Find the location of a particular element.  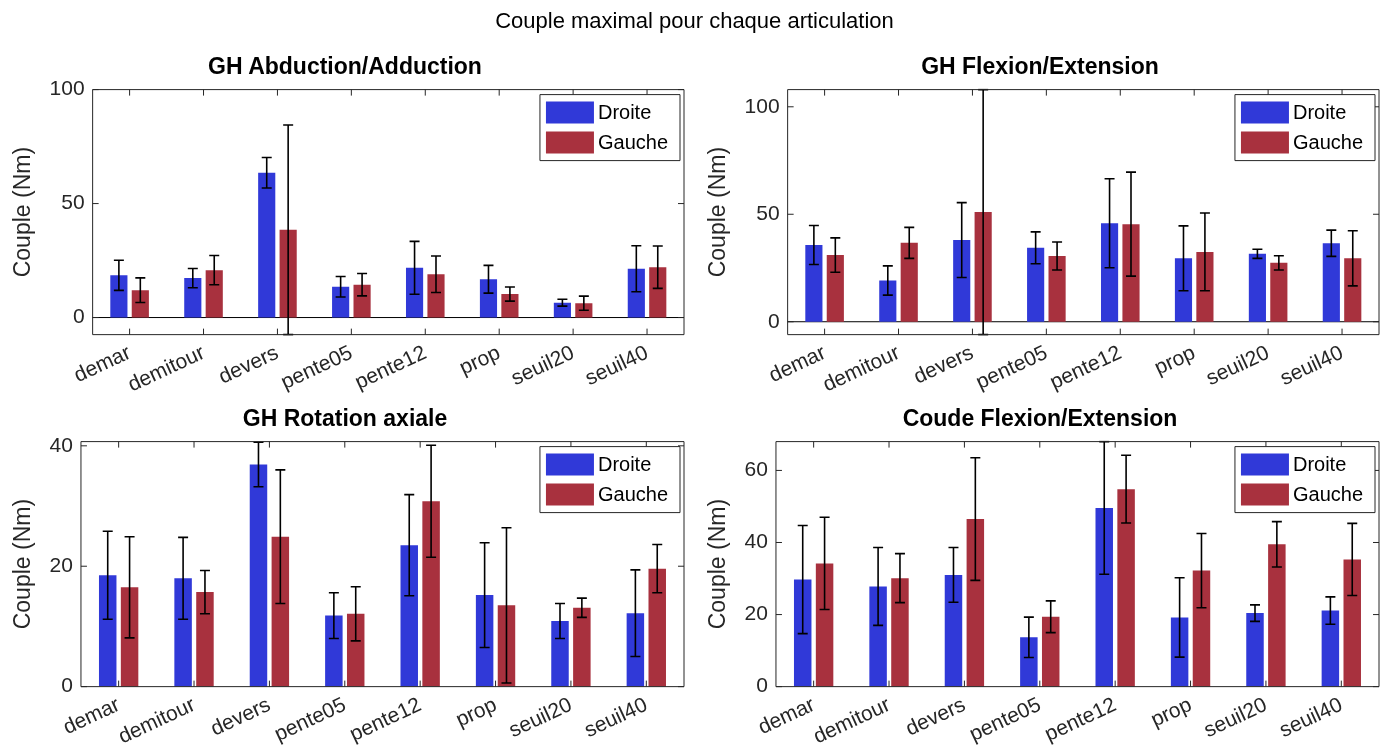

y-tick-label: 60 is located at coordinates (756, 469).